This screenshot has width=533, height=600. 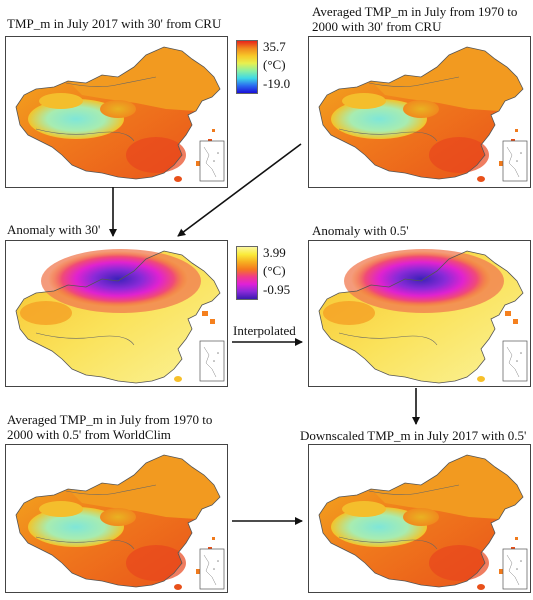 I want to click on legend-min-label: -19.0, so click(x=277, y=83).